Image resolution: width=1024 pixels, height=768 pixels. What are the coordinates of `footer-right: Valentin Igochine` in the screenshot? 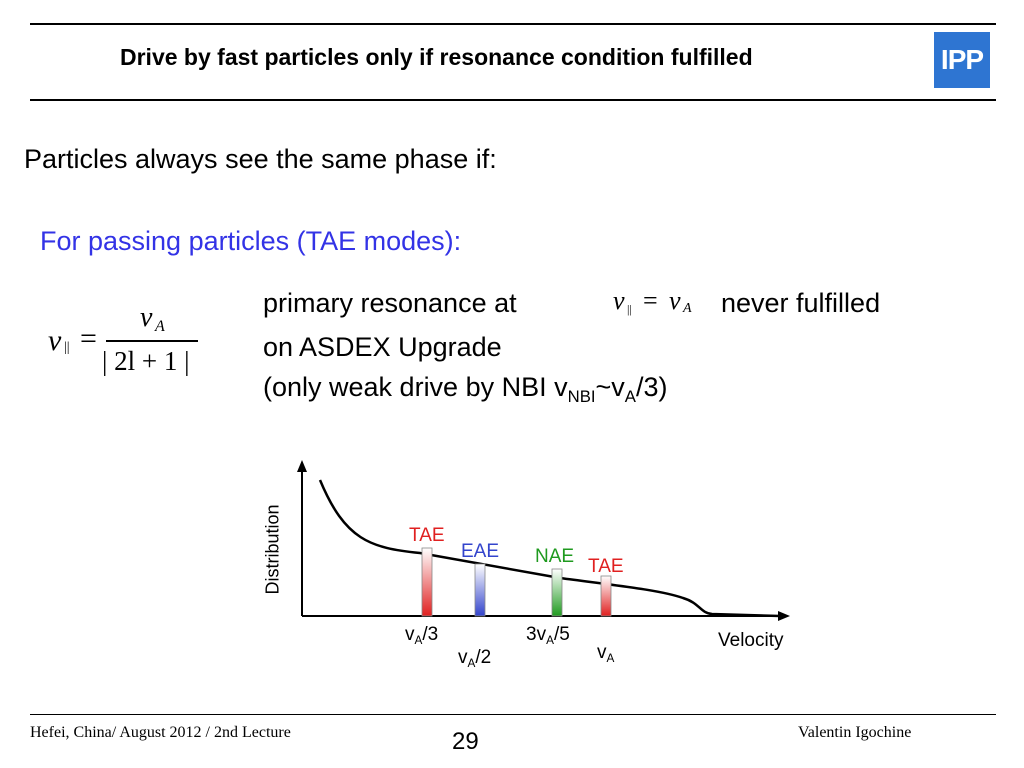 It's located at (855, 732).